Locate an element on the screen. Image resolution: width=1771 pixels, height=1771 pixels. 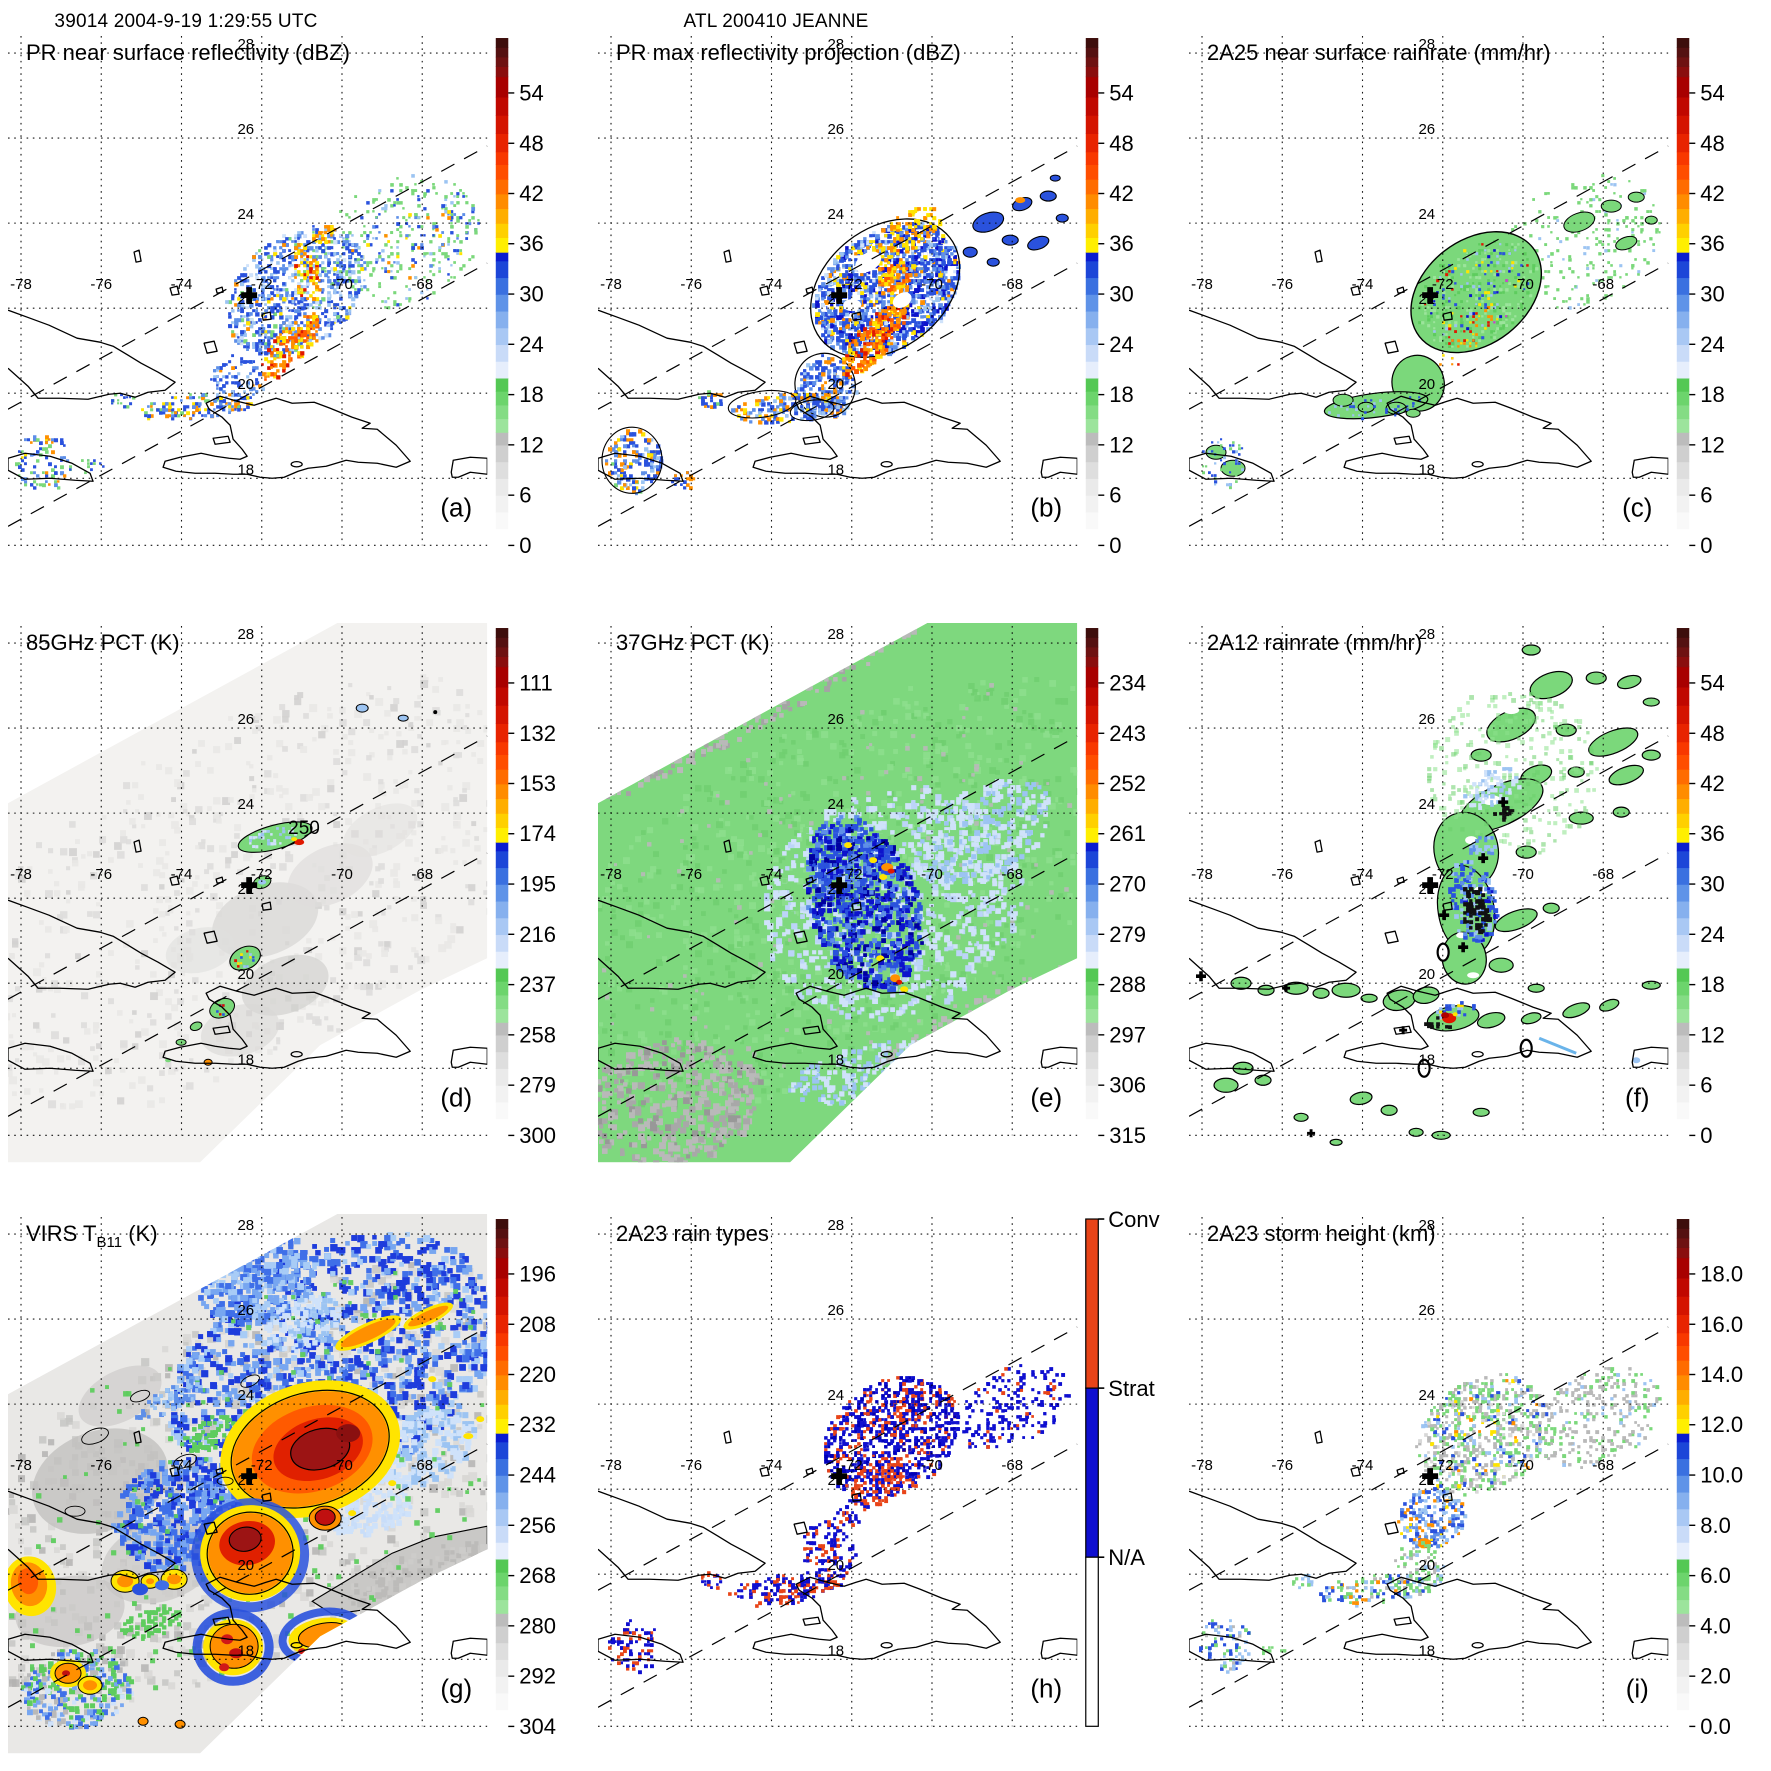
colorbar-tick-label: 208 is located at coordinates (537, 1323).